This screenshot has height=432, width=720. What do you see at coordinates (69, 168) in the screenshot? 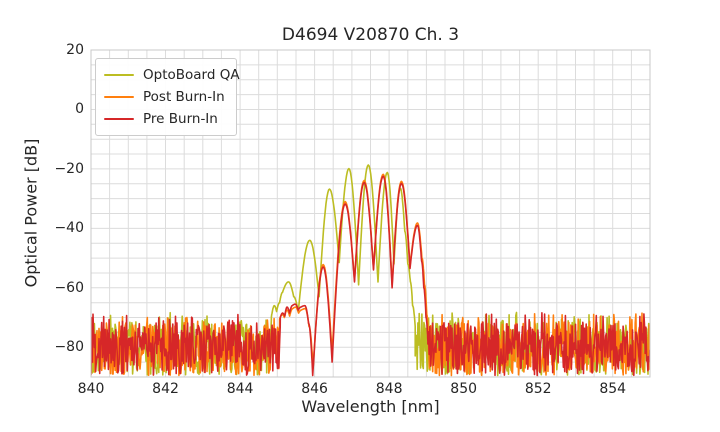
I see `y-tick--20: −20` at bounding box center [69, 168].